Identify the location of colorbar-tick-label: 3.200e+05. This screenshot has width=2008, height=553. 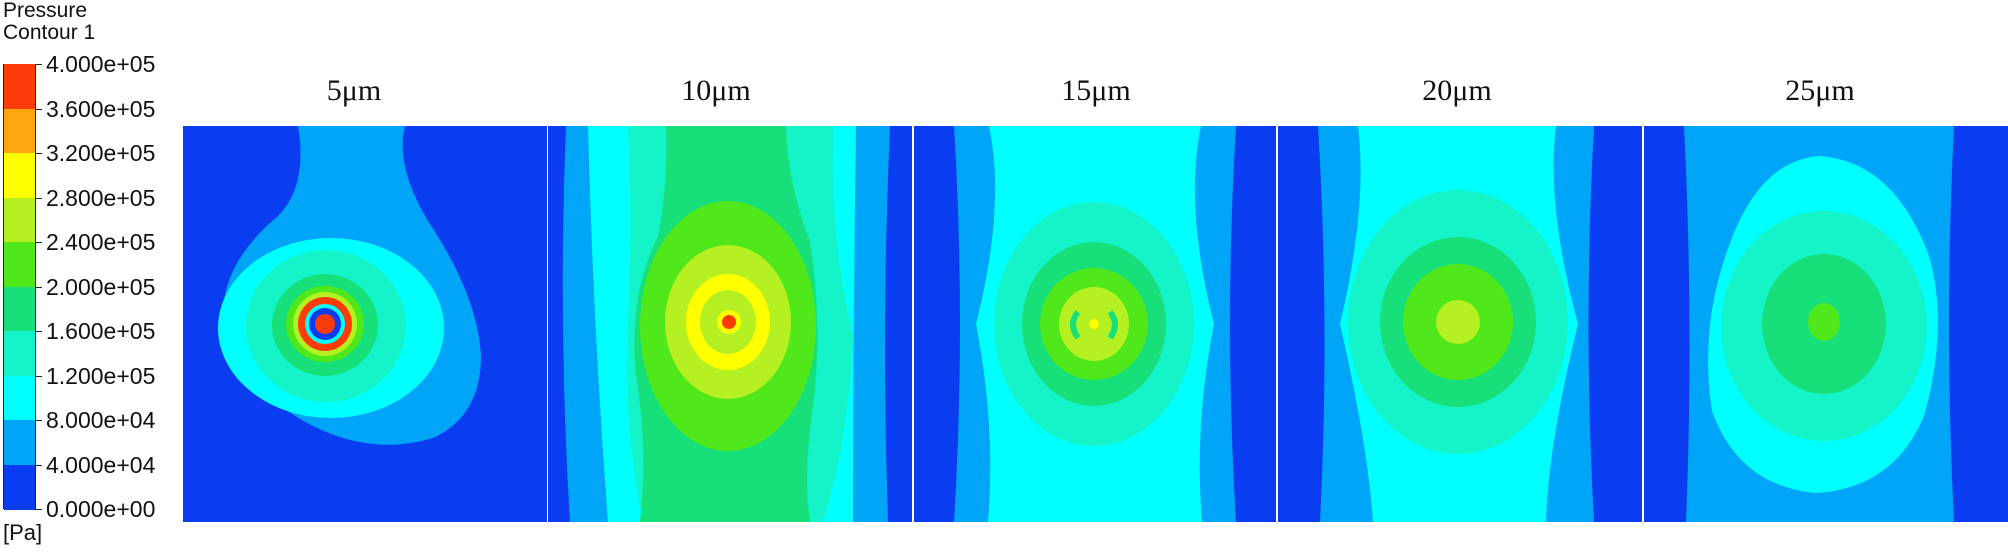
(101, 153).